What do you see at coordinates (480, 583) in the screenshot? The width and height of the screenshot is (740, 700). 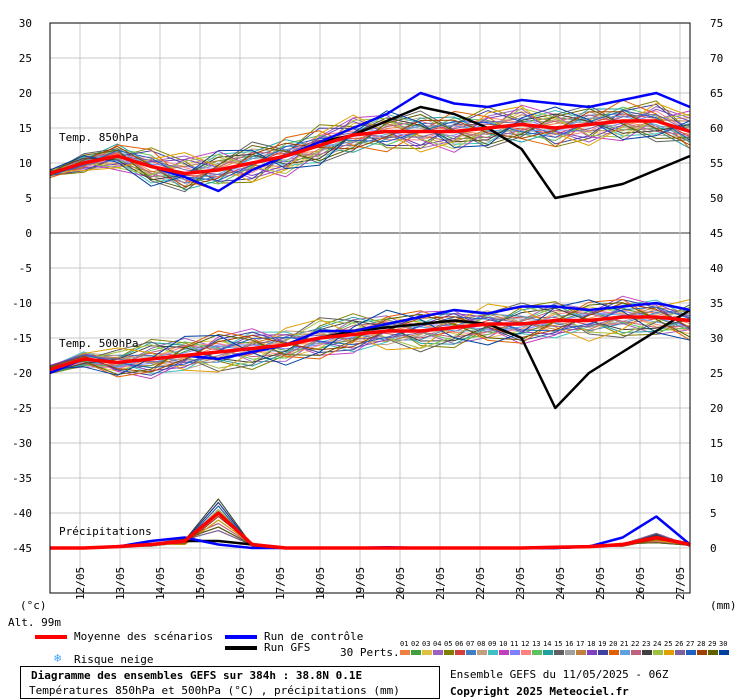 I see `date-label: 22/05` at bounding box center [480, 583].